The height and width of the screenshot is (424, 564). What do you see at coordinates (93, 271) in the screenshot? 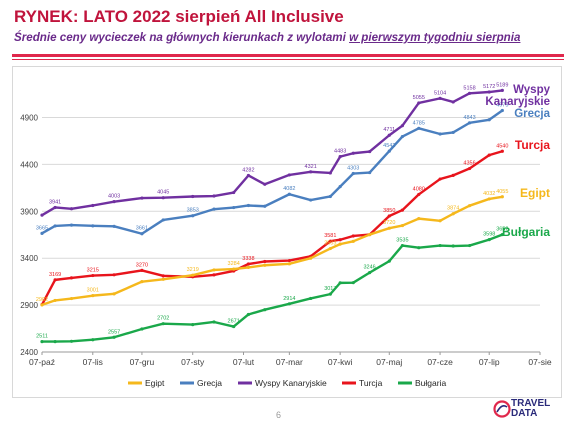
I see `data-label: 3215` at bounding box center [93, 271].